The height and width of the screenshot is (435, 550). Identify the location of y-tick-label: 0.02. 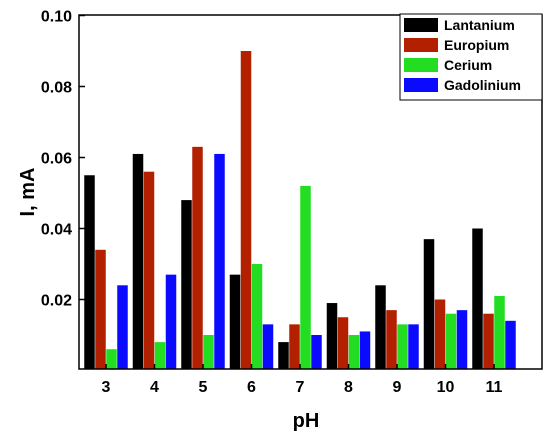
(56, 301).